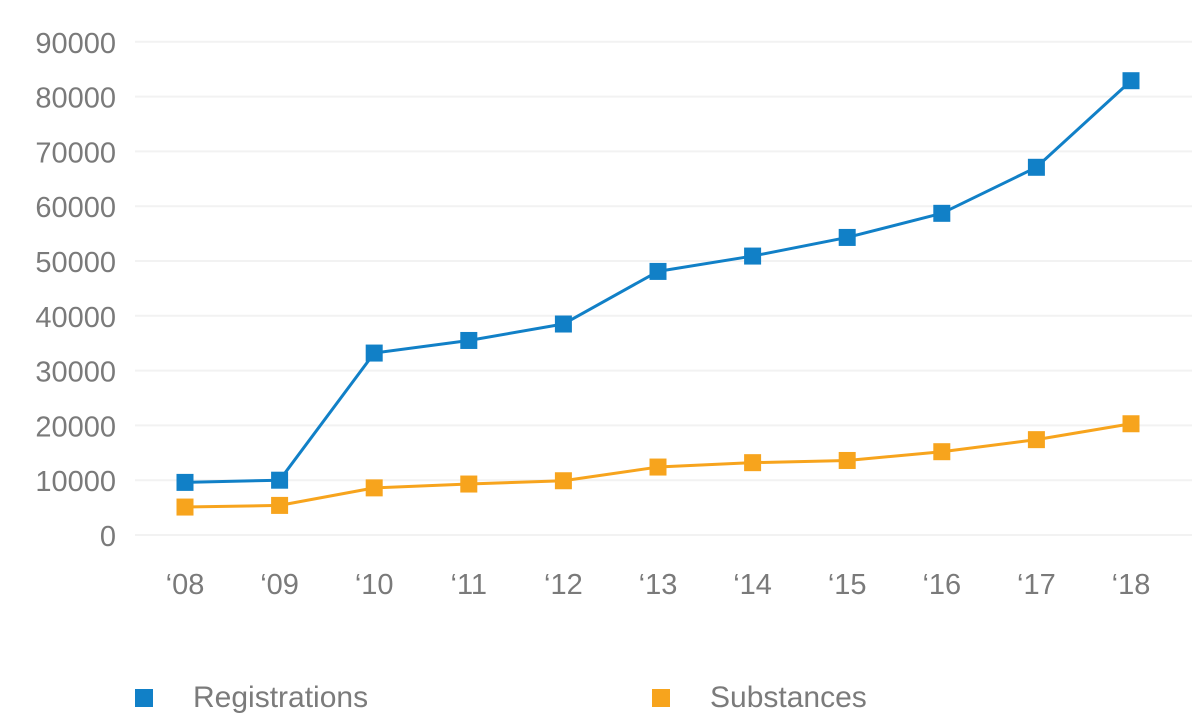 This screenshot has width=1199, height=727. What do you see at coordinates (75, 208) in the screenshot?
I see `y-axis-tick-label: 60000` at bounding box center [75, 208].